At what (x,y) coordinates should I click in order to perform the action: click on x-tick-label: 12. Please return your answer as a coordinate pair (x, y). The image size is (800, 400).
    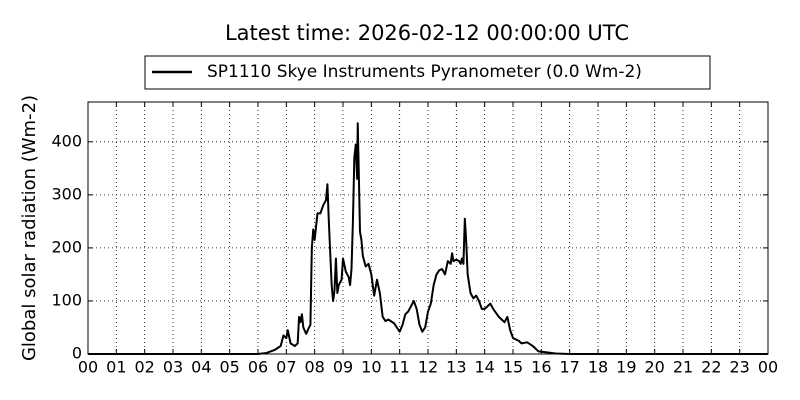
    Looking at the image, I should click on (428, 367).